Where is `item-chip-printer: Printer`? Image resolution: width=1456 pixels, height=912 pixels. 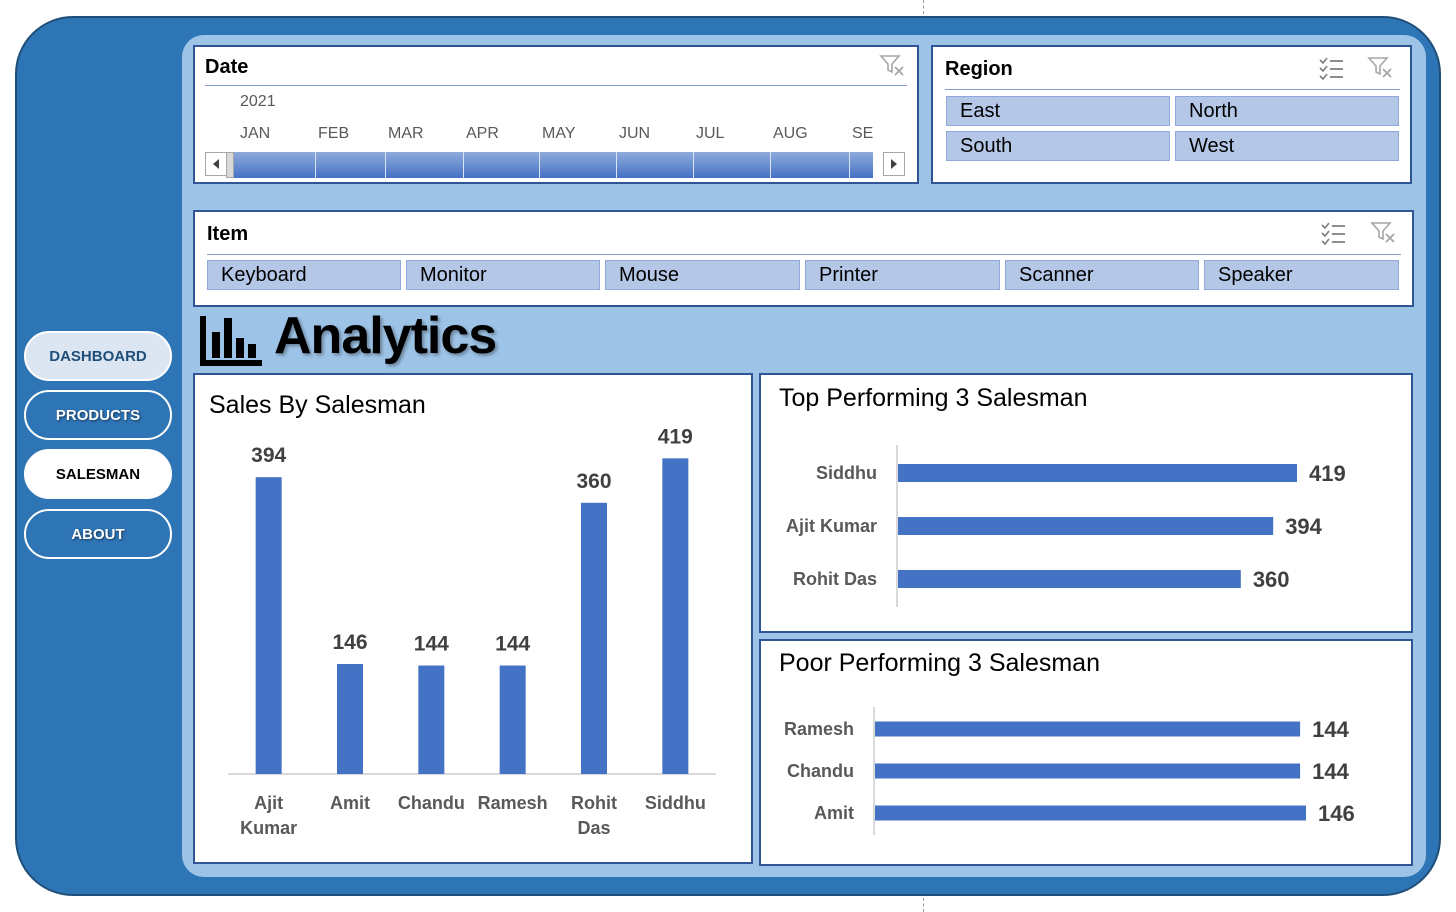 item-chip-printer: Printer is located at coordinates (902, 275).